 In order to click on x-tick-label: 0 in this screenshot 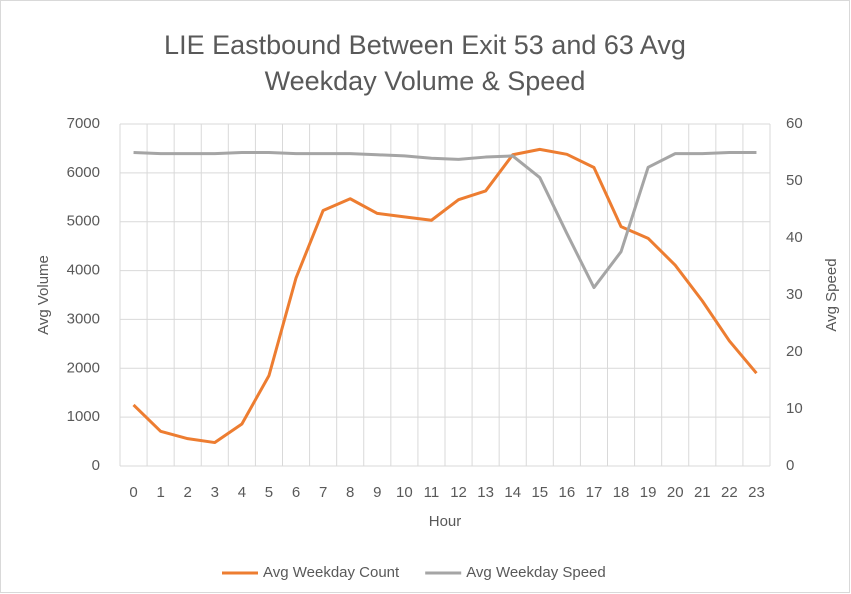, I will do `click(133, 492)`.